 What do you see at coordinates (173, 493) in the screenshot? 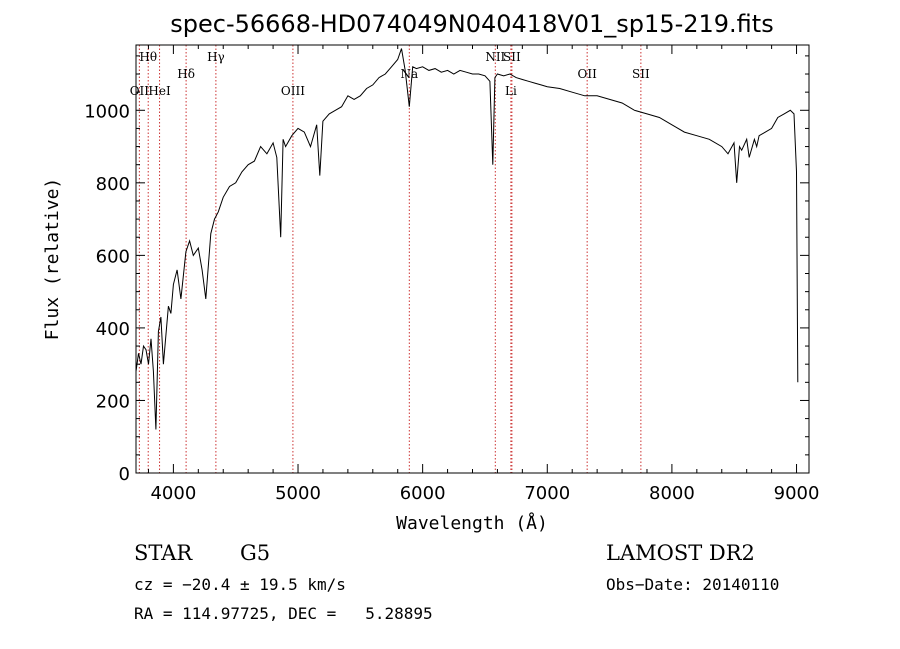
I see `x-tick-label: 4000` at bounding box center [173, 493].